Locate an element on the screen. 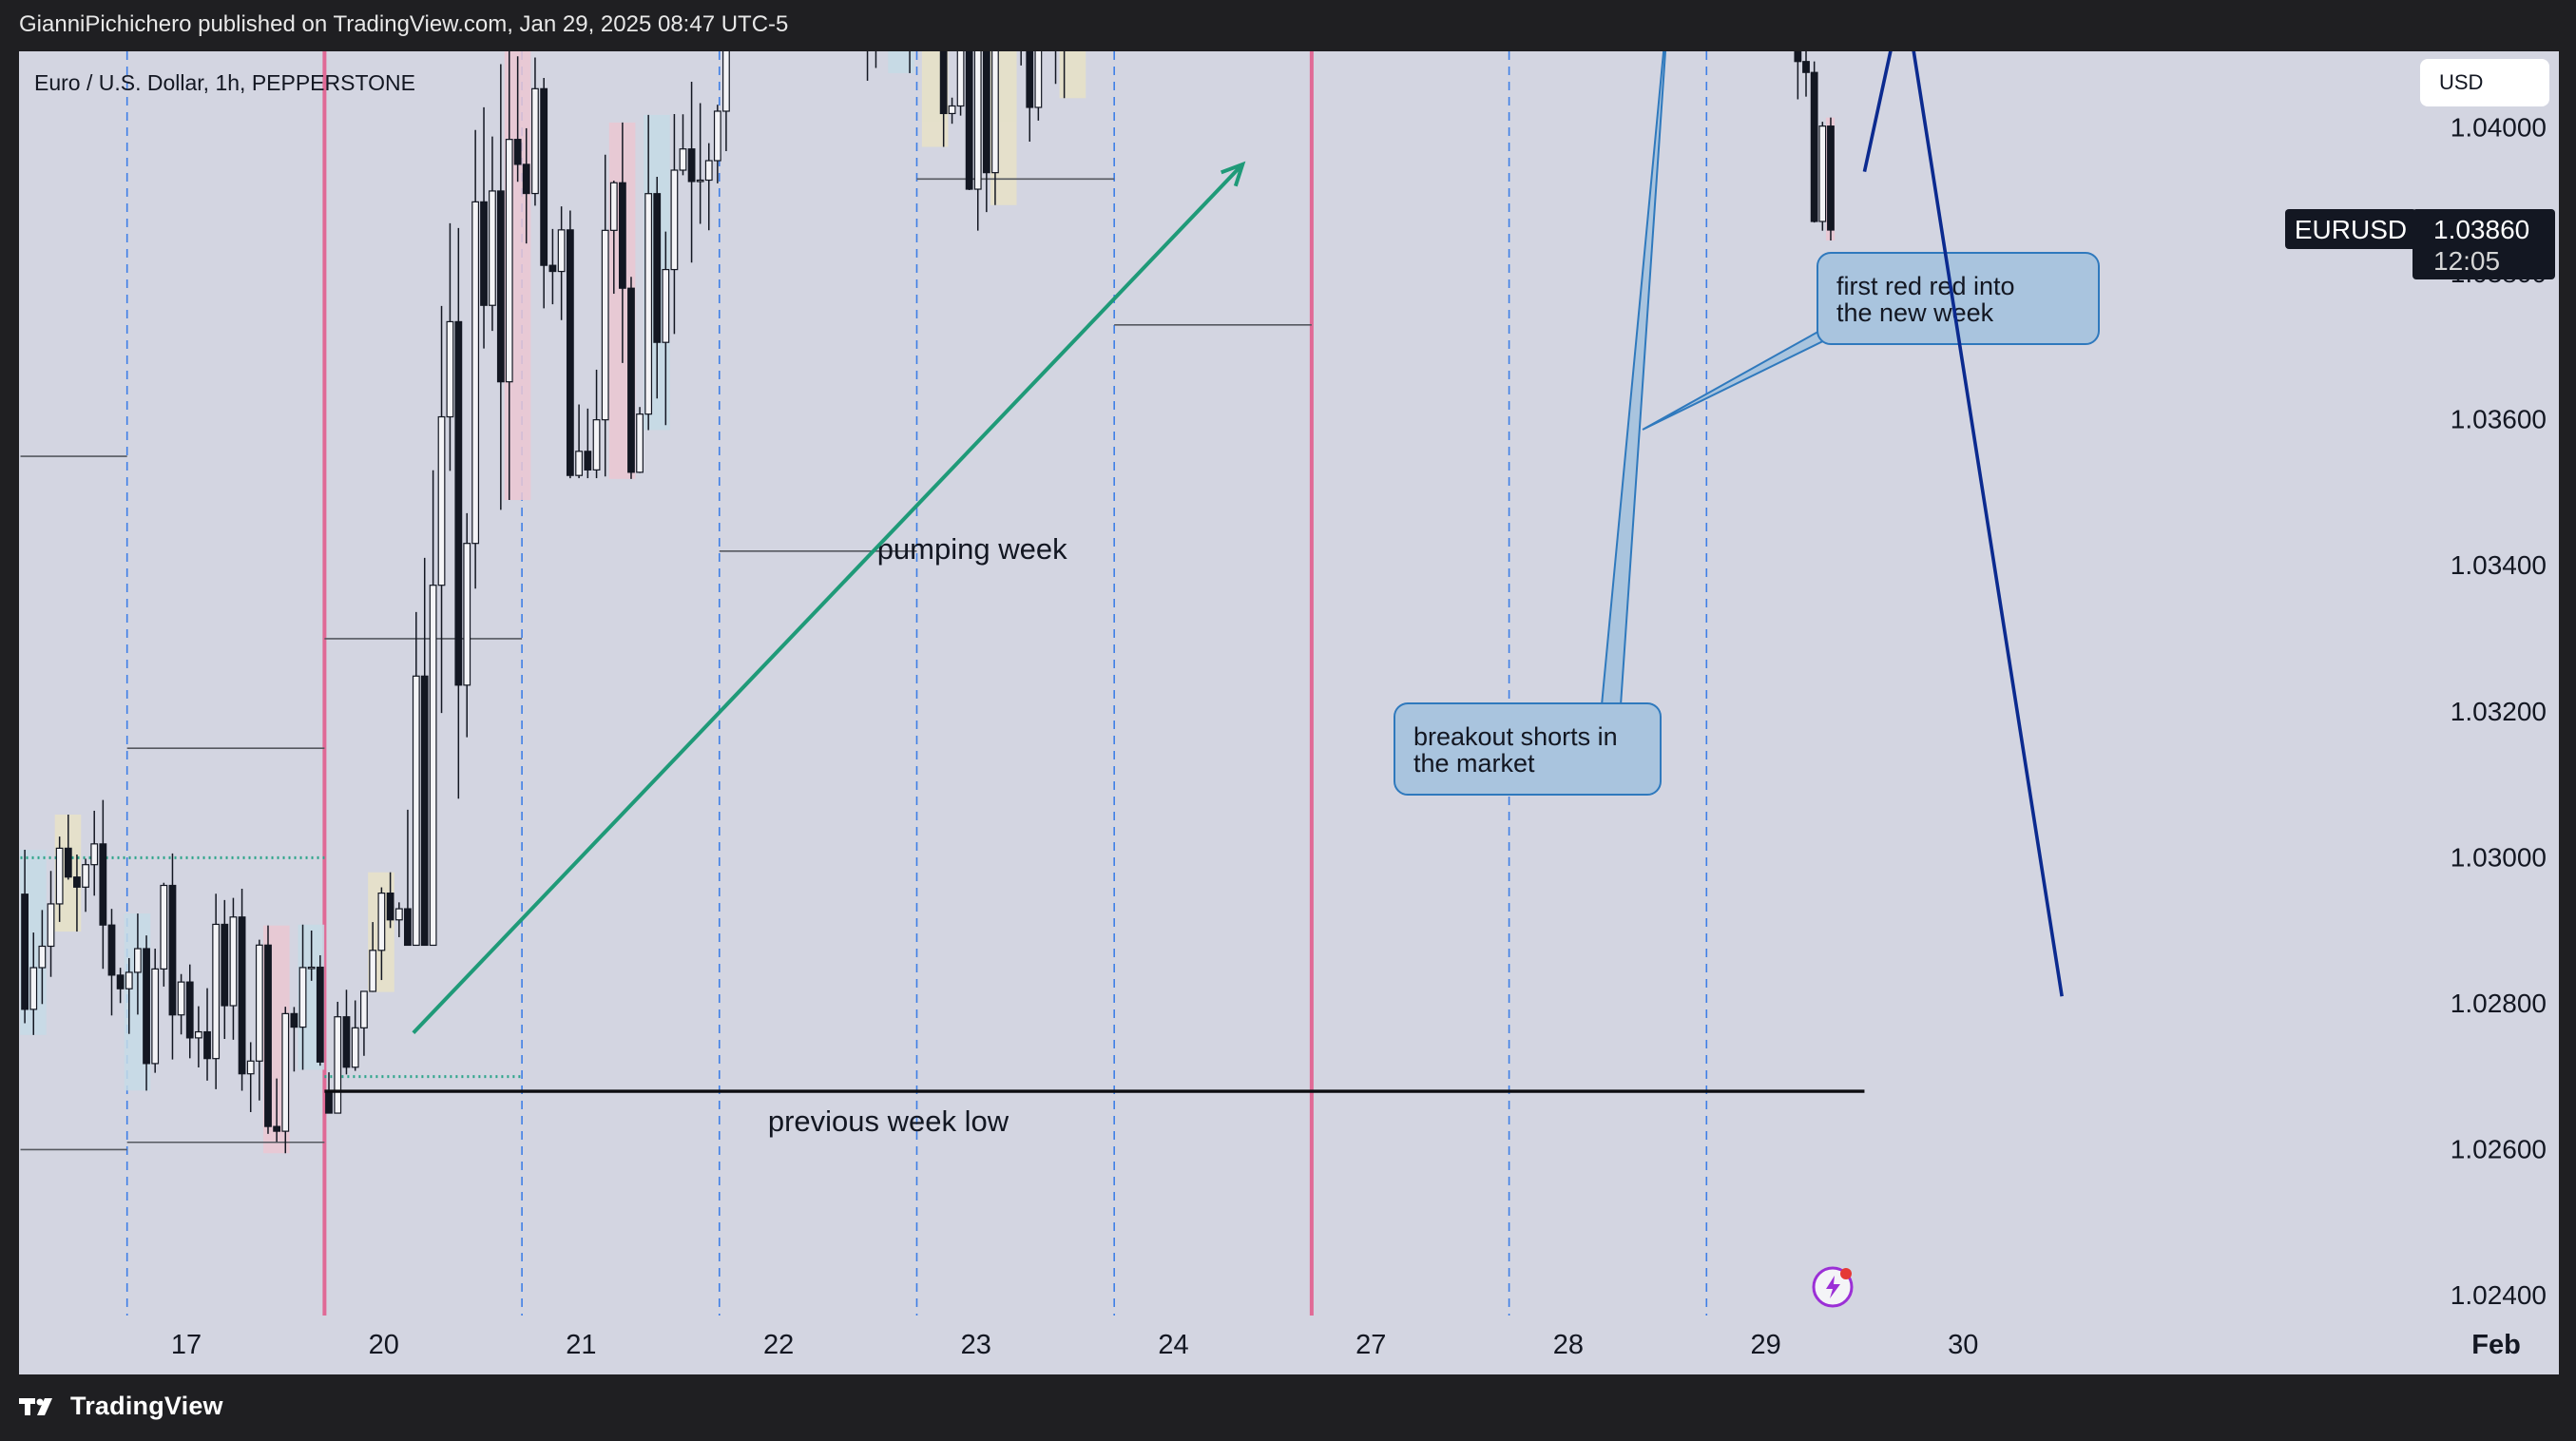 The height and width of the screenshot is (1441, 2576). price-tick-label: 1.02600 is located at coordinates (2499, 1148).